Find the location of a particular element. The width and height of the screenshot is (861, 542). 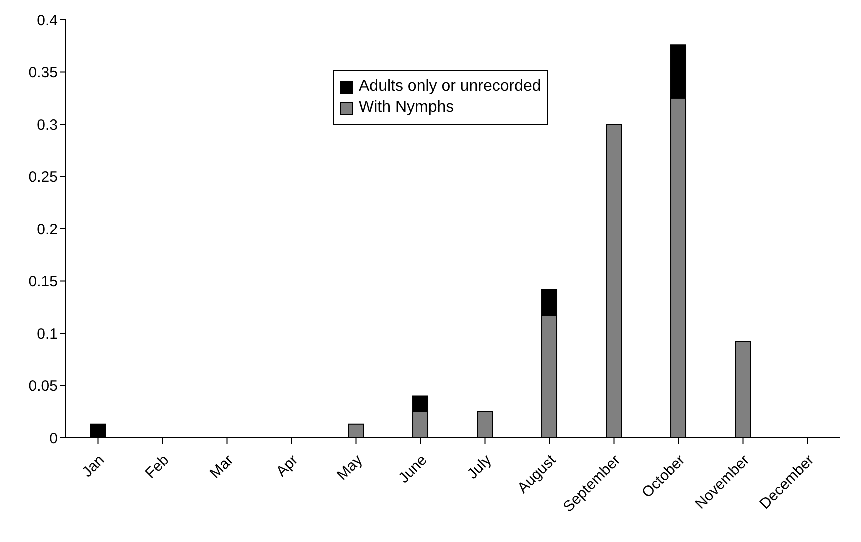

y-tick-label: 0.1 is located at coordinates (47, 334).